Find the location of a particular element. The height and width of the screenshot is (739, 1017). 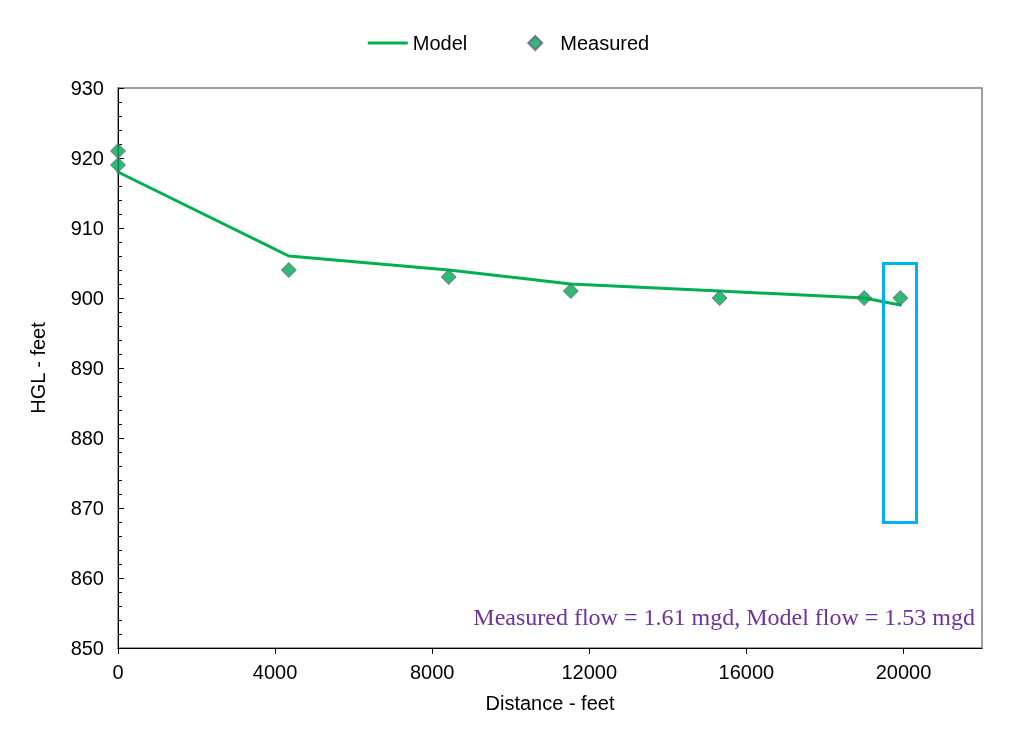

y-axis-title: HGL - feet is located at coordinates (38, 367).